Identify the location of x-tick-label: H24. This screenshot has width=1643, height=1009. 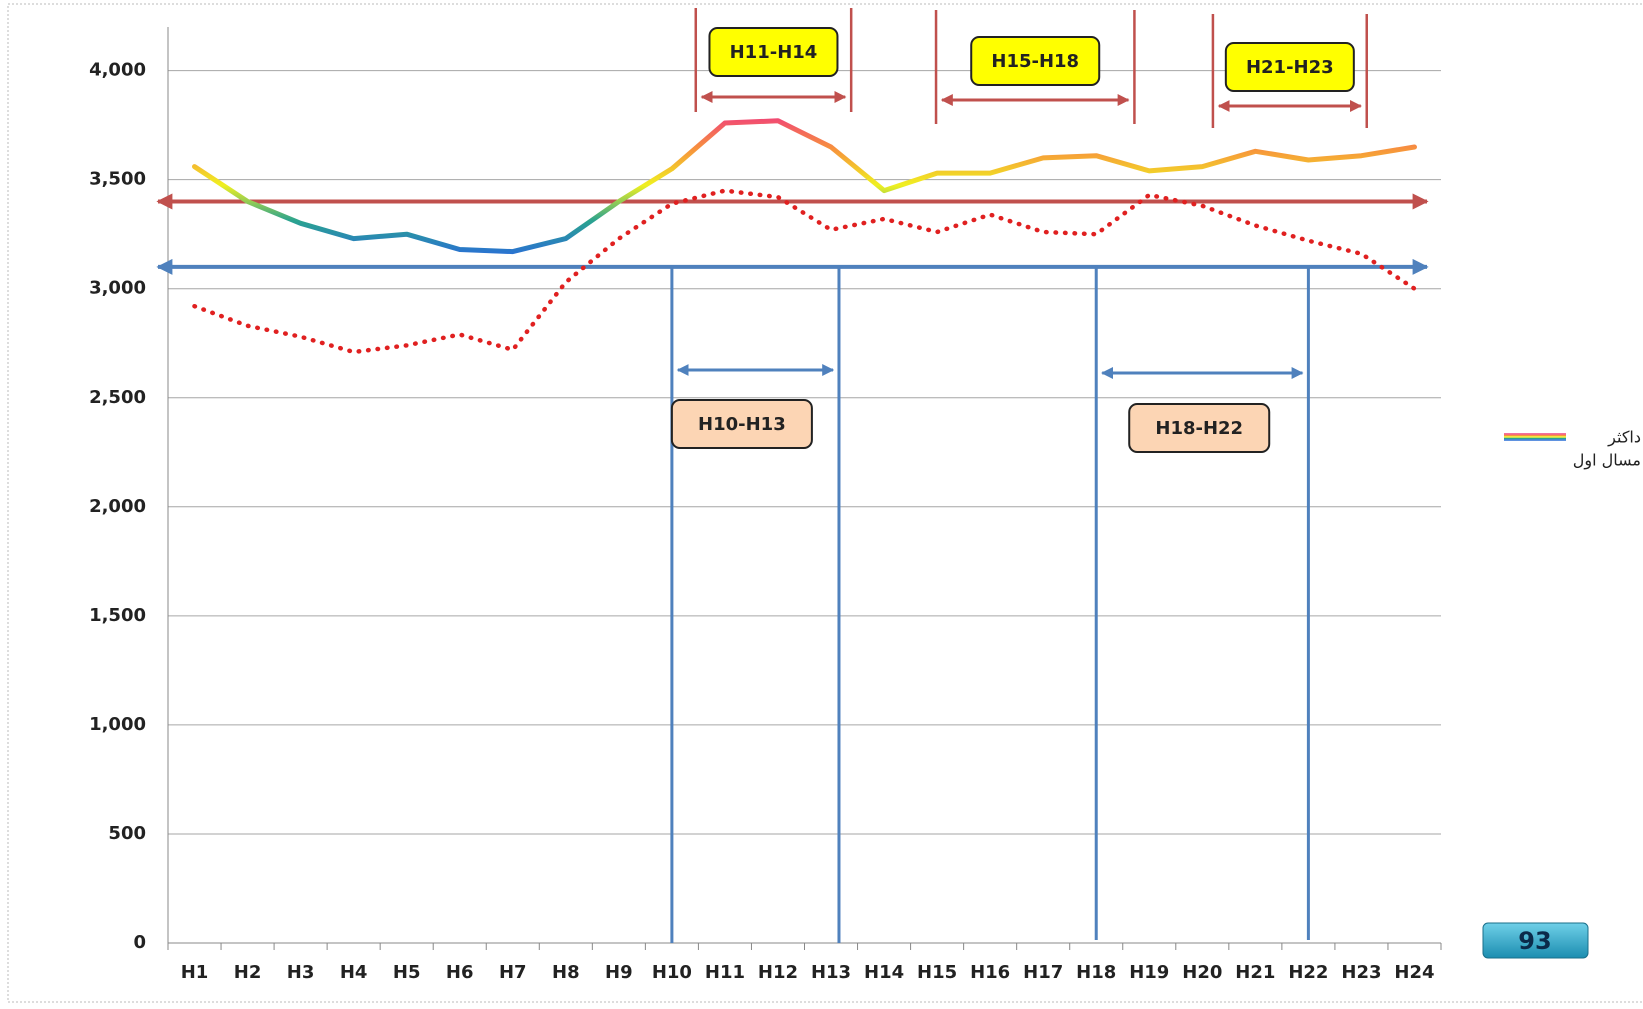
(1414, 972).